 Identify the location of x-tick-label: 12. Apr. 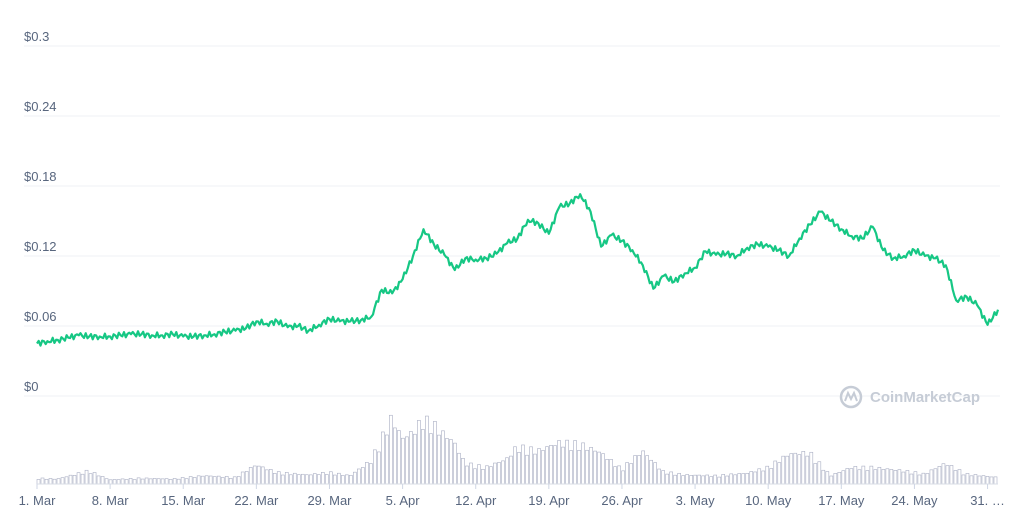
(476, 500).